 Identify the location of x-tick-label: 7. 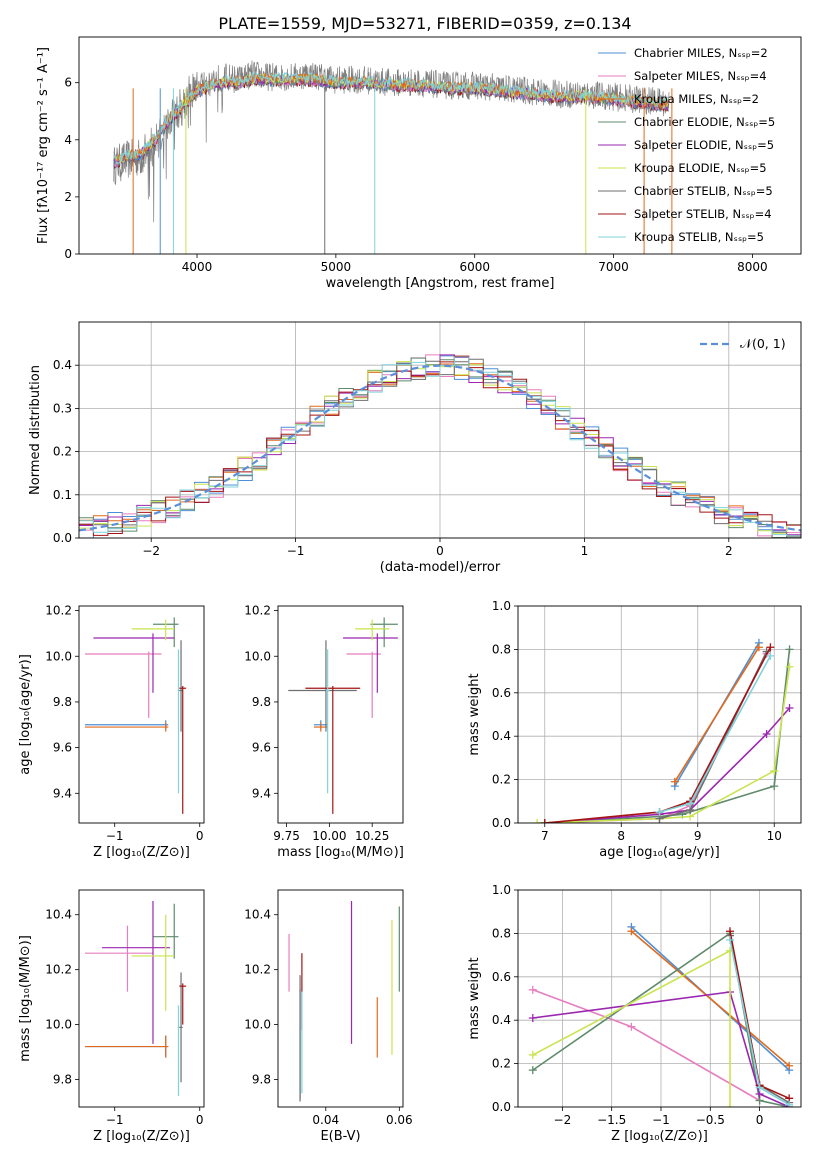
(545, 836).